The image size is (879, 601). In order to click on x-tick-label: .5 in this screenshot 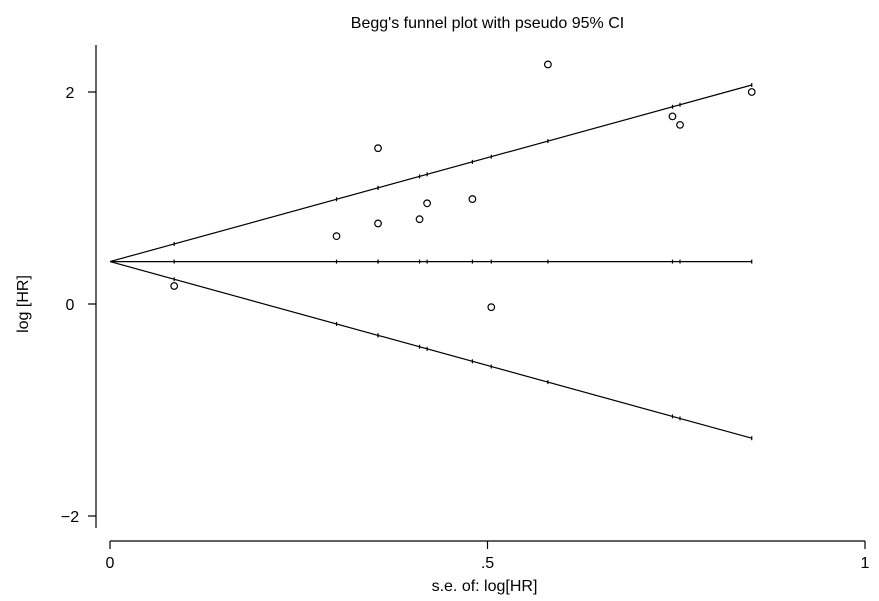, I will do `click(487, 563)`.